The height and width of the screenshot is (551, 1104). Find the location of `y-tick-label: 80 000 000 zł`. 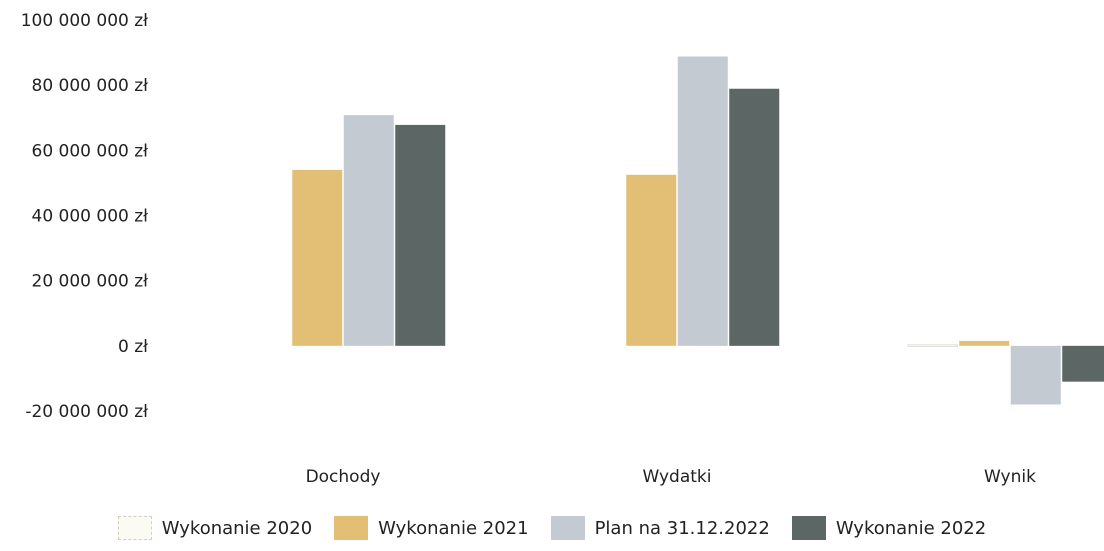

y-tick-label: 80 000 000 zł is located at coordinates (90, 86).